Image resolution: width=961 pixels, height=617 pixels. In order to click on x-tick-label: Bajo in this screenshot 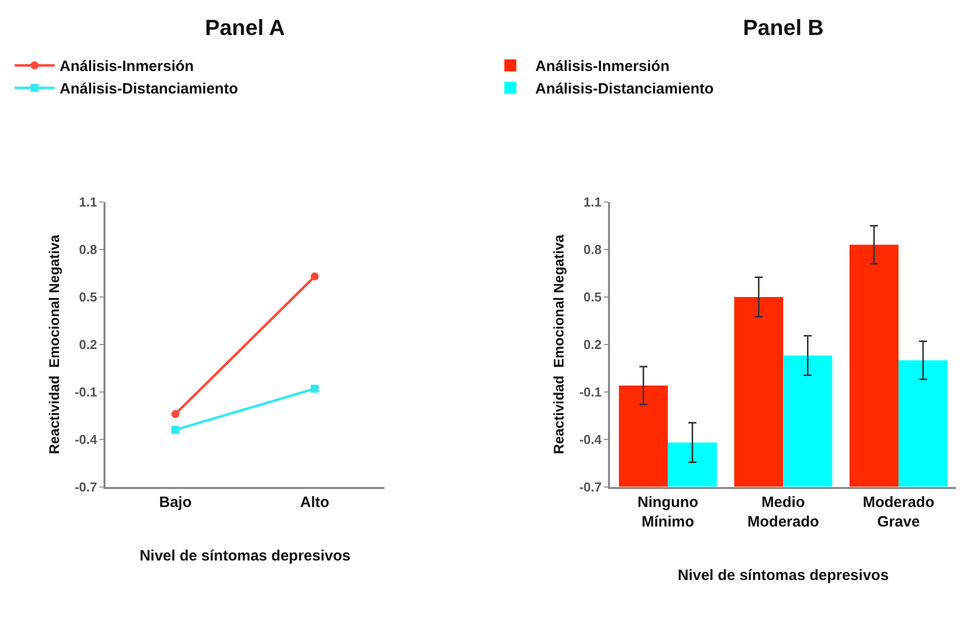, I will do `click(175, 502)`.